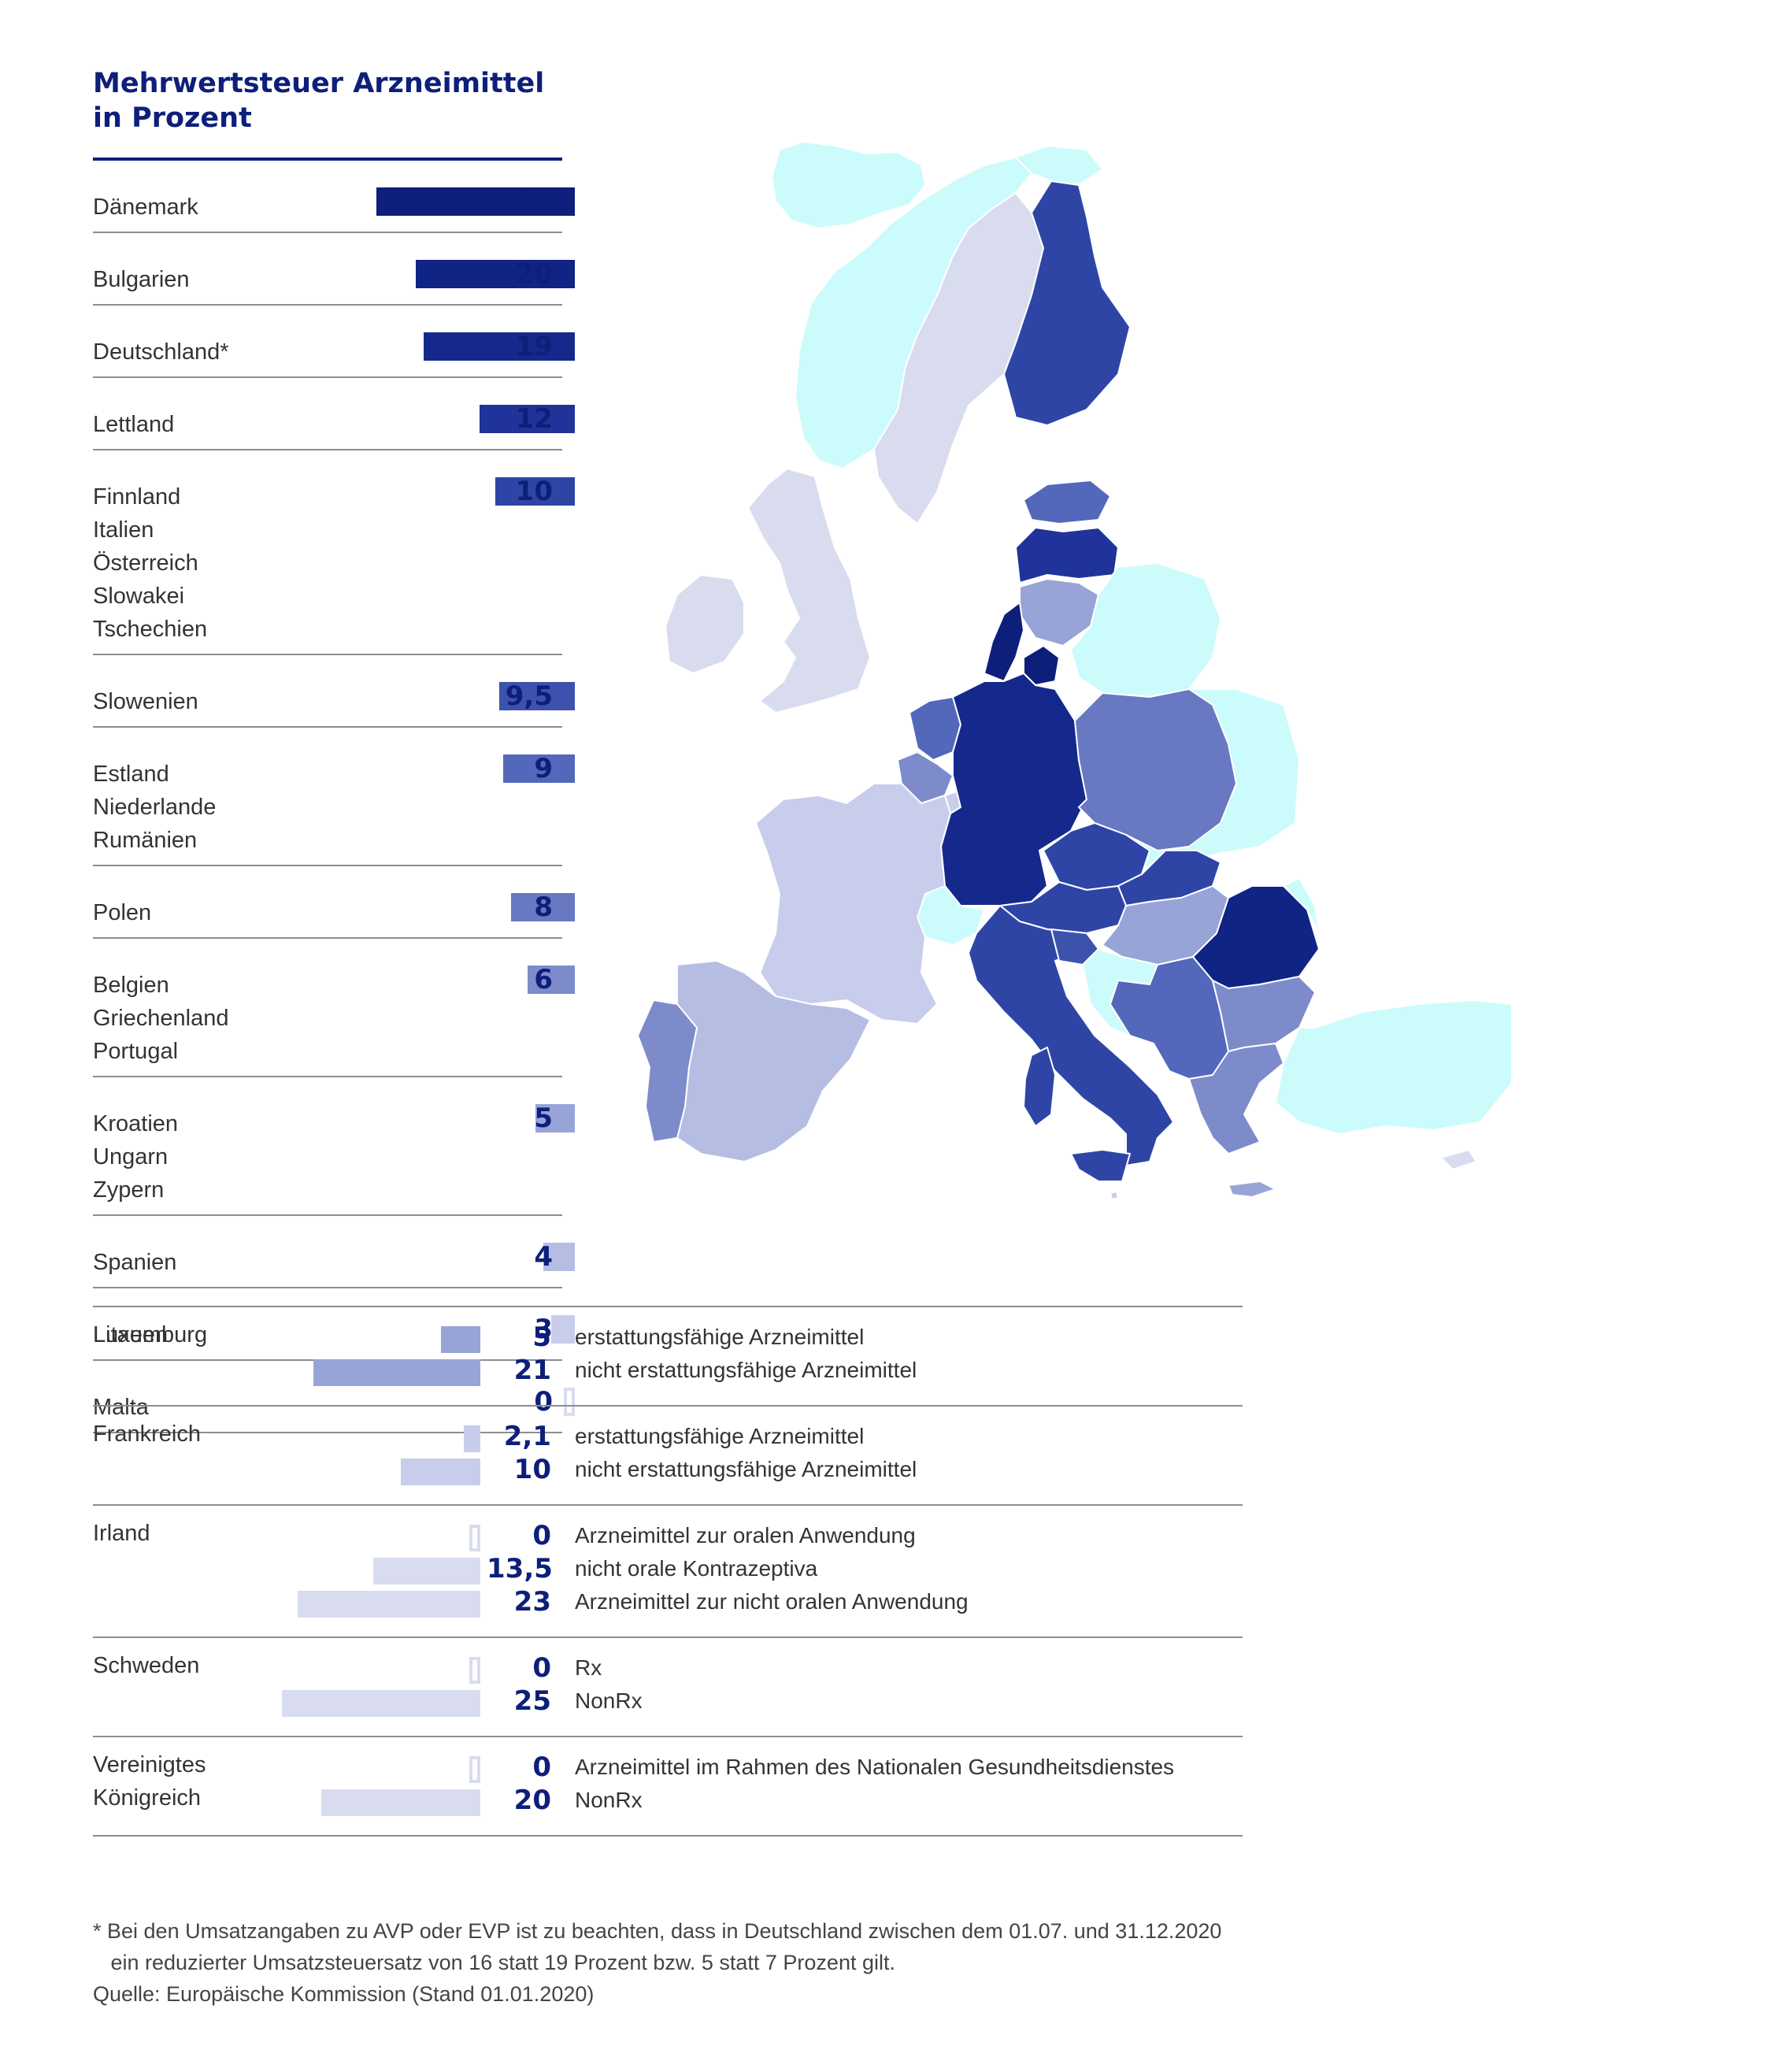  What do you see at coordinates (146, 1665) in the screenshot?
I see `special-rate-country: Schweden` at bounding box center [146, 1665].